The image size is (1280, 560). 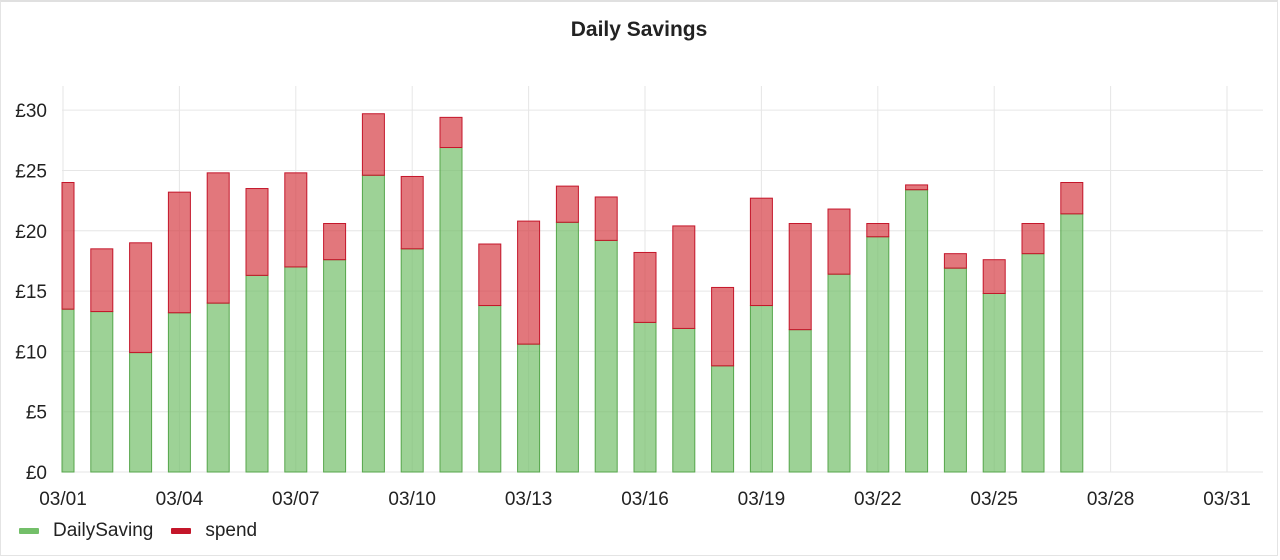 I want to click on y-tick-label: £15, so click(x=31, y=292).